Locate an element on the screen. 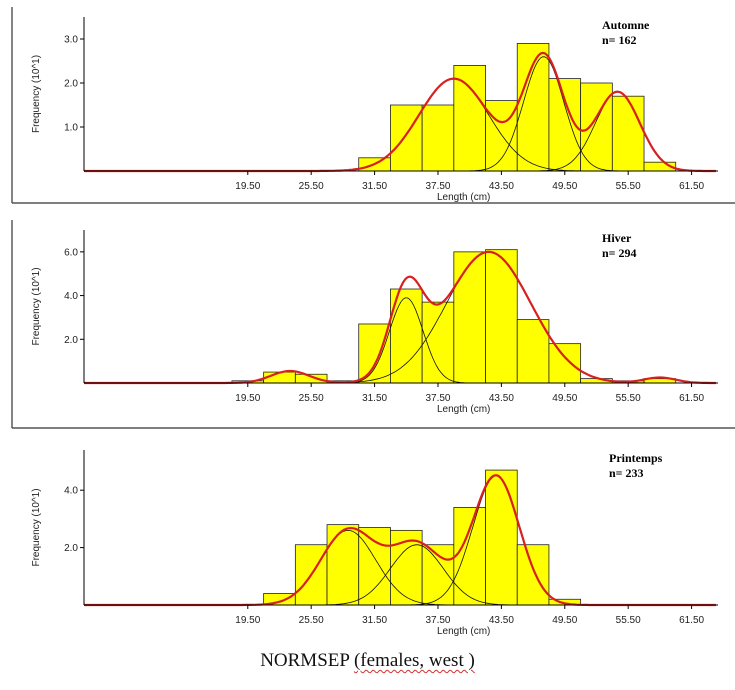  sample-size-label: n= 162 is located at coordinates (619, 40).